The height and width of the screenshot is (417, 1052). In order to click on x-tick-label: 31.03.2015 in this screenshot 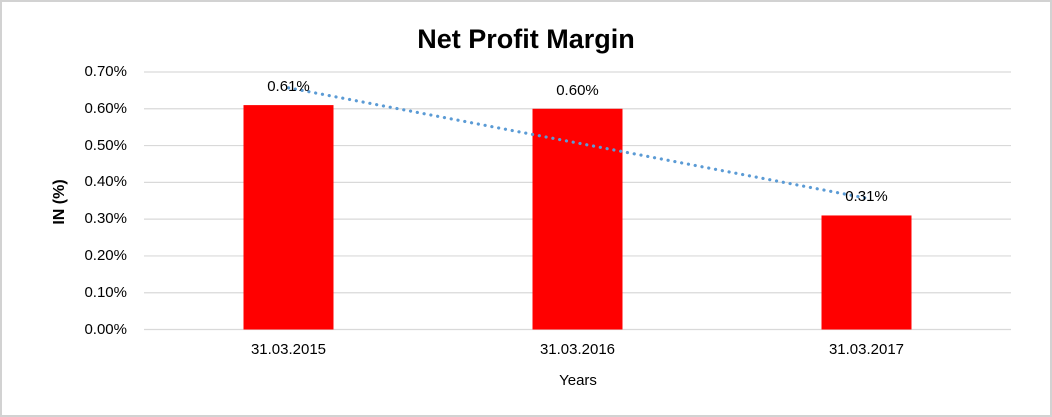, I will do `click(288, 349)`.